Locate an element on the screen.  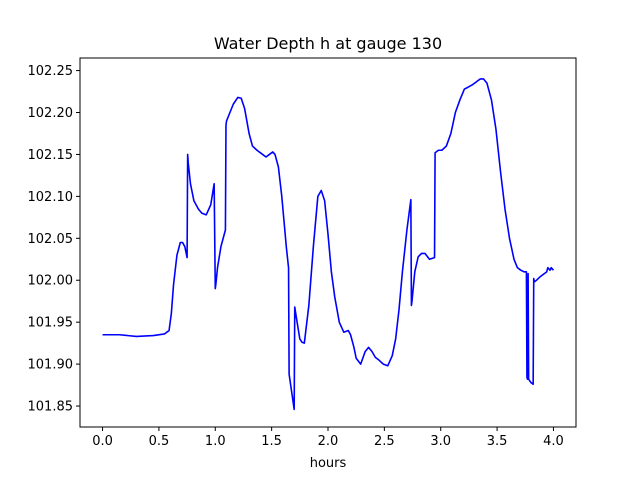
y-tick-label: 102.00 is located at coordinates (51, 281).